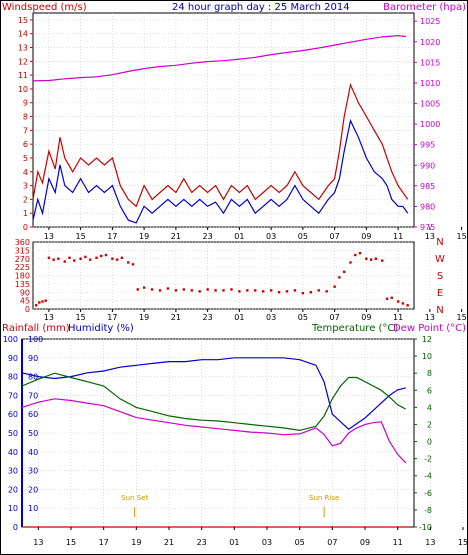 This screenshot has width=468, height=555. I want to click on rain-ytick-label: 10, so click(13, 508).